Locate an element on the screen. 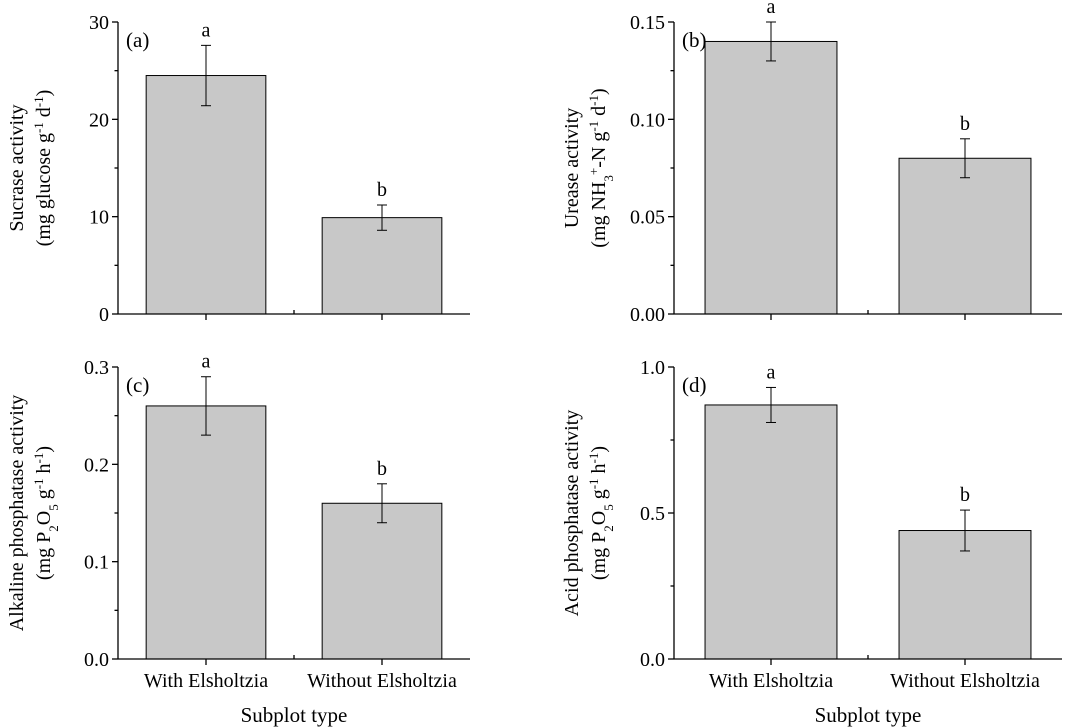 The height and width of the screenshot is (728, 1071). y-tick-label: 0.00 is located at coordinates (647, 315).